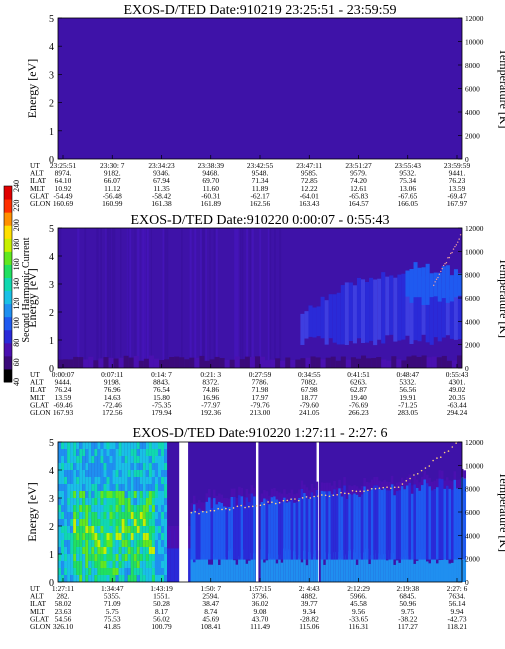  What do you see at coordinates (309, 618) in the screenshot?
I see `ephemeris-value: -28.82` at bounding box center [309, 618].